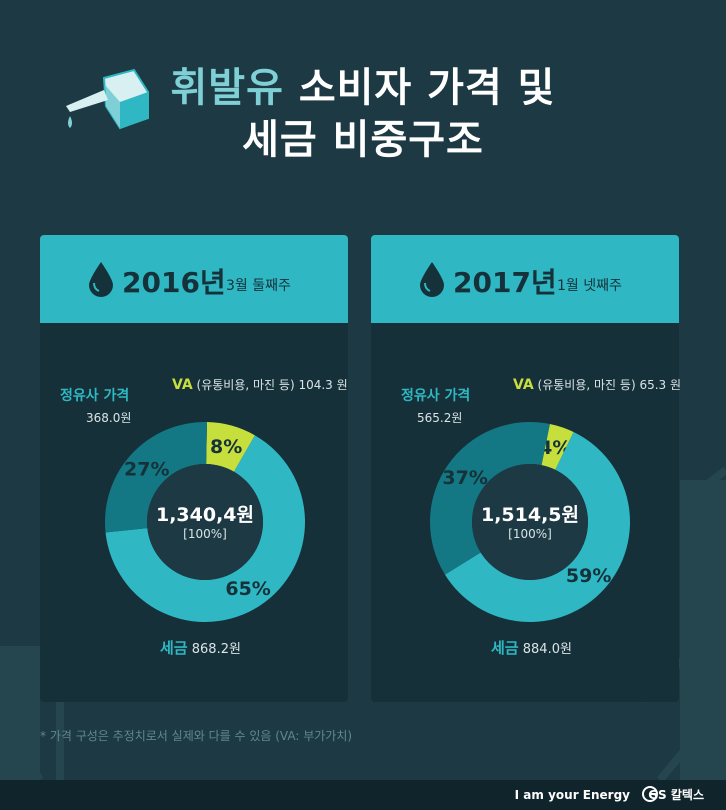 The height and width of the screenshot is (810, 726). I want to click on card-header: 2017년 1월 넷째주, so click(525, 279).